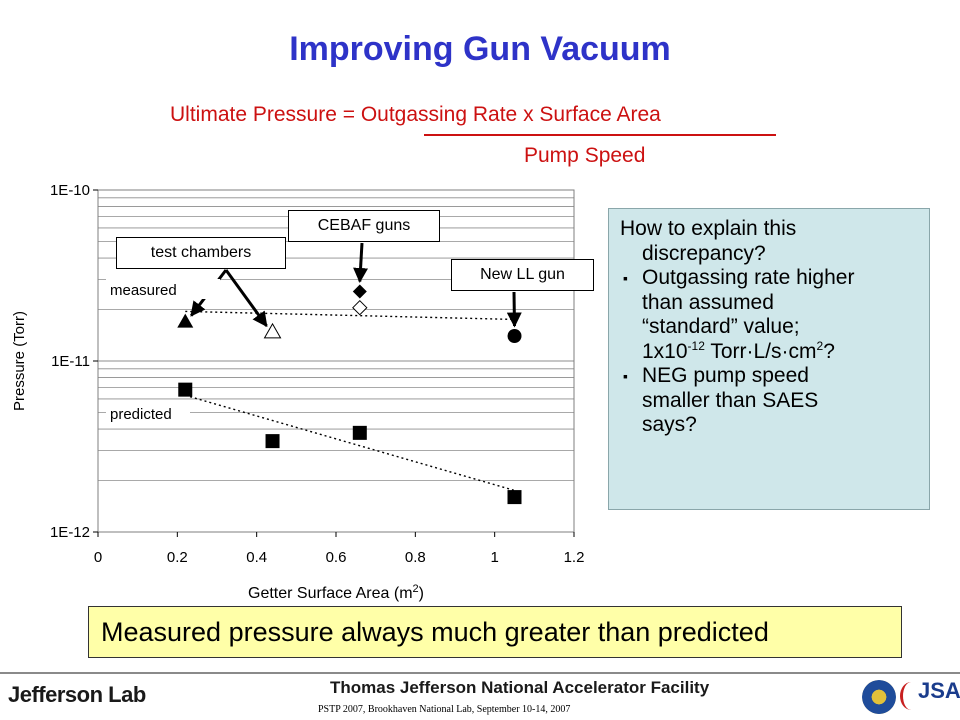 The image size is (960, 720). I want to click on x-axis-ticks: 0 0.2 0.4 0.6 0.8 1 1.2, so click(339, 549).